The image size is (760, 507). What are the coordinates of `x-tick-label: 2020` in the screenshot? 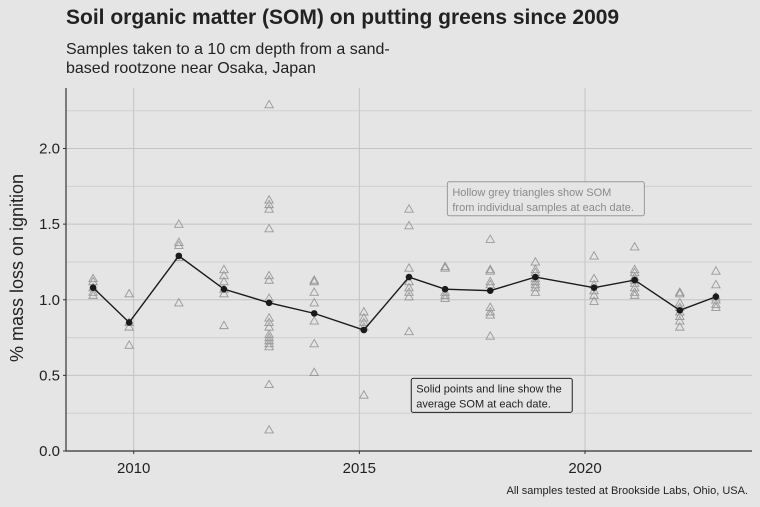 It's located at (584, 468).